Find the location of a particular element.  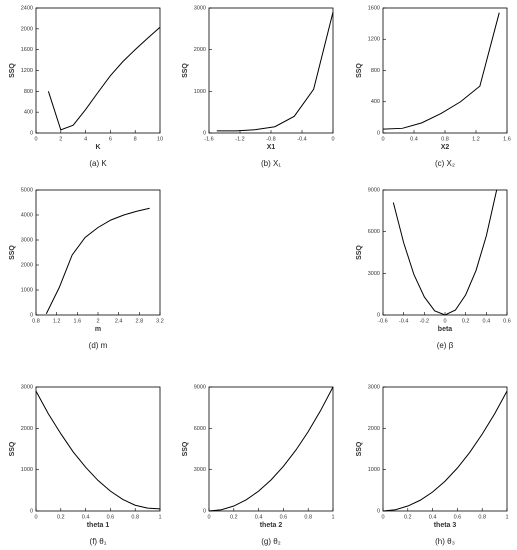

x-axis-label: X1 is located at coordinates (271, 147).